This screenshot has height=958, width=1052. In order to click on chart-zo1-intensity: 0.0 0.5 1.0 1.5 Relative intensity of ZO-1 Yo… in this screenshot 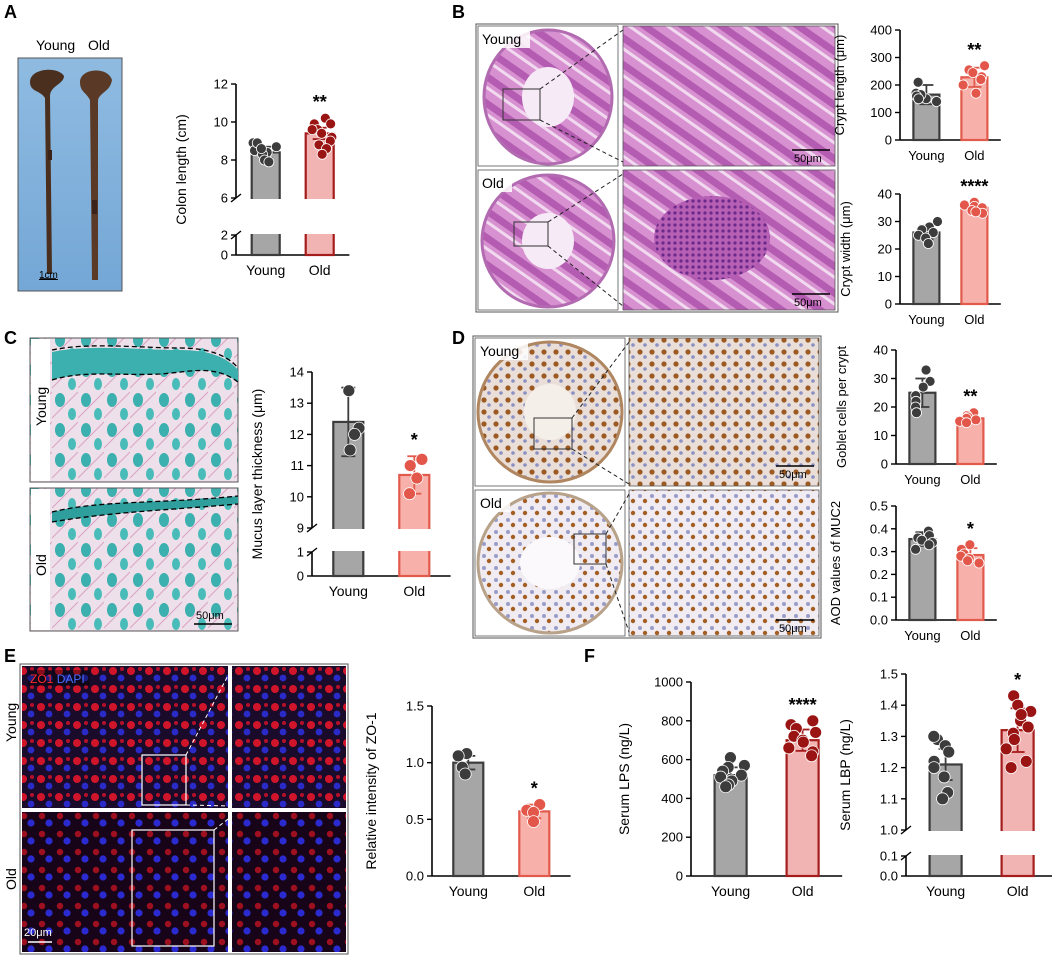, I will do `click(467, 799)`.